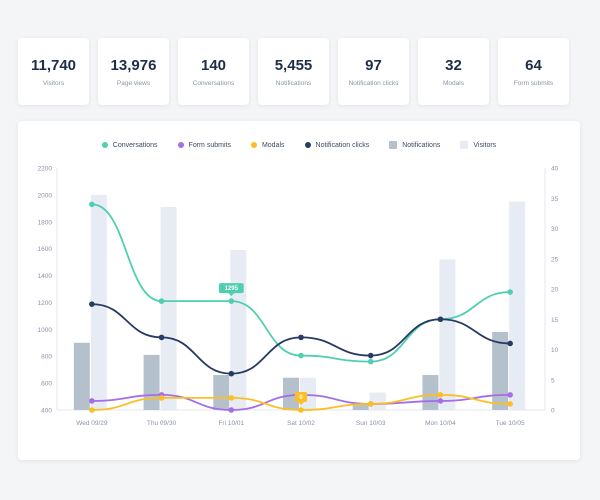 Image resolution: width=600 pixels, height=500 pixels. Describe the element at coordinates (555, 199) in the screenshot. I see `y-right-tick-label: 35` at that location.